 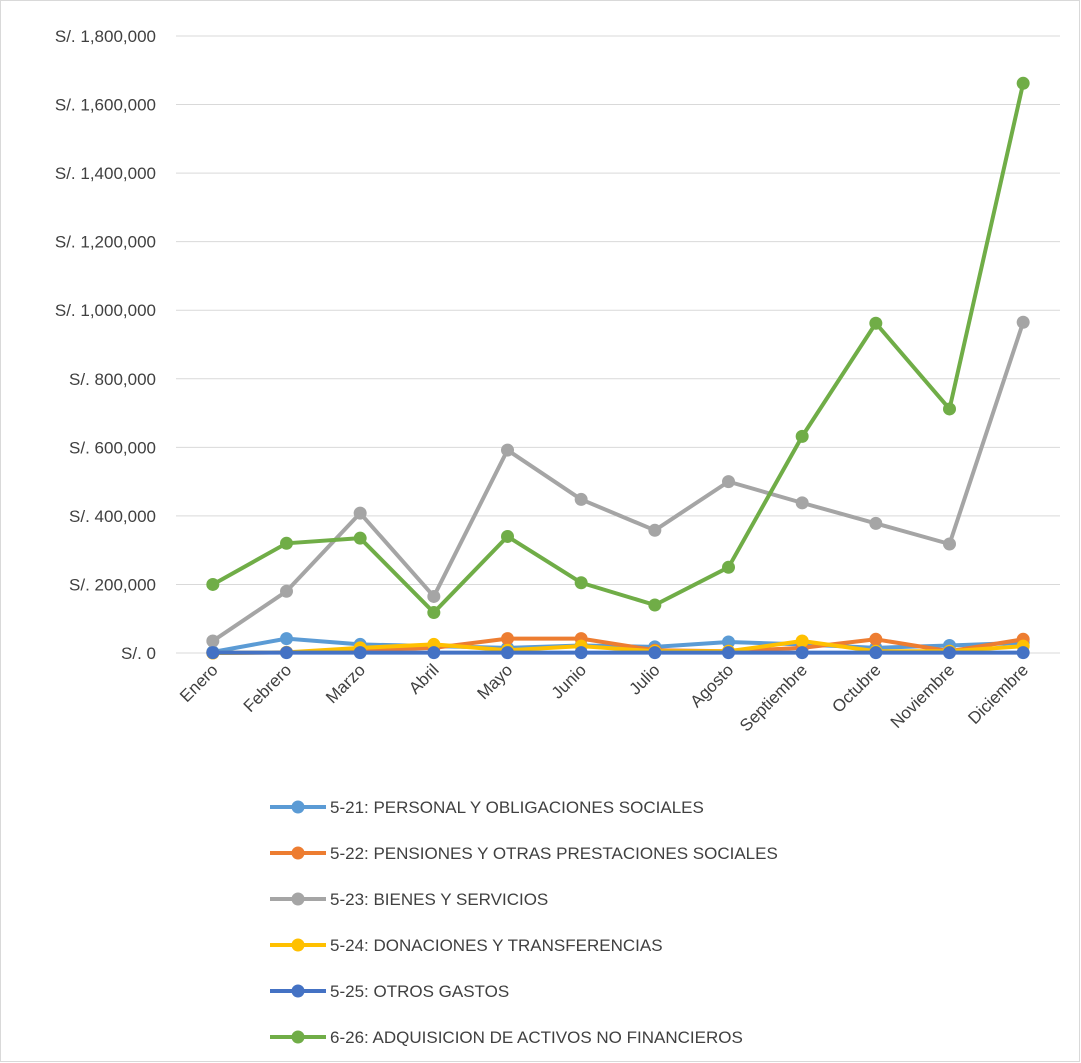 I want to click on y-tick-label: S/. 1,400,000, so click(x=105, y=173).